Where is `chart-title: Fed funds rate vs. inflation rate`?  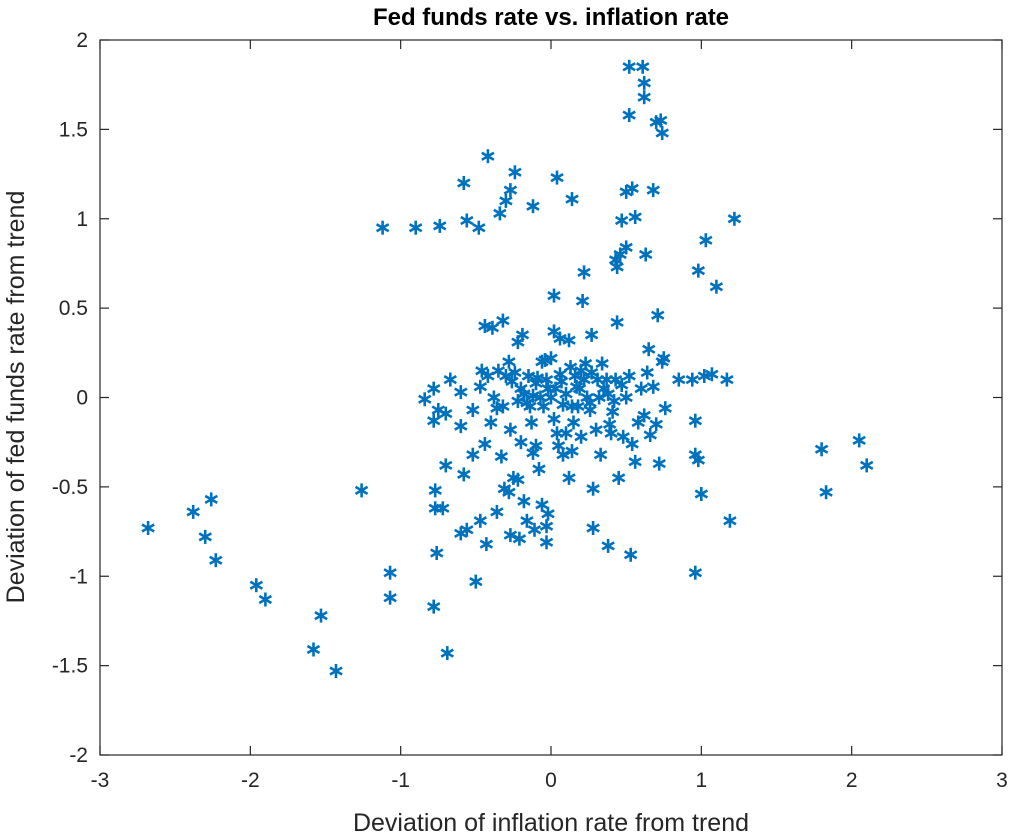 chart-title: Fed funds rate vs. inflation rate is located at coordinates (551, 17).